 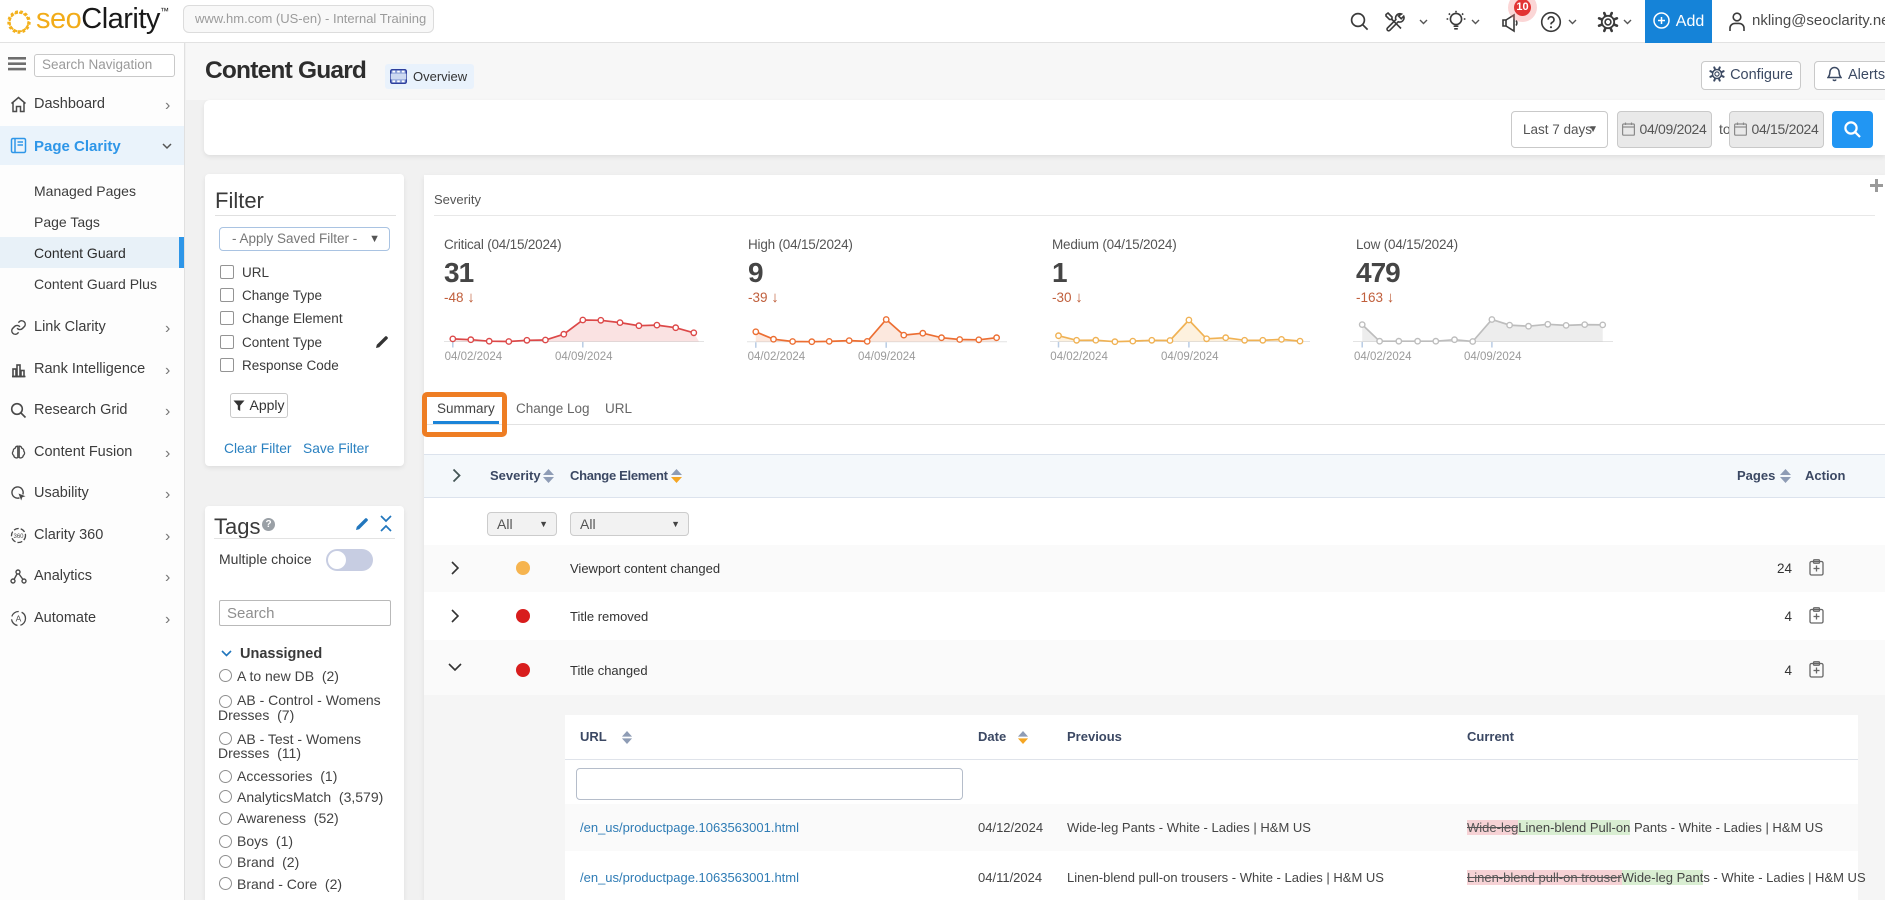 I want to click on svg-text: A, so click(x=19, y=619).